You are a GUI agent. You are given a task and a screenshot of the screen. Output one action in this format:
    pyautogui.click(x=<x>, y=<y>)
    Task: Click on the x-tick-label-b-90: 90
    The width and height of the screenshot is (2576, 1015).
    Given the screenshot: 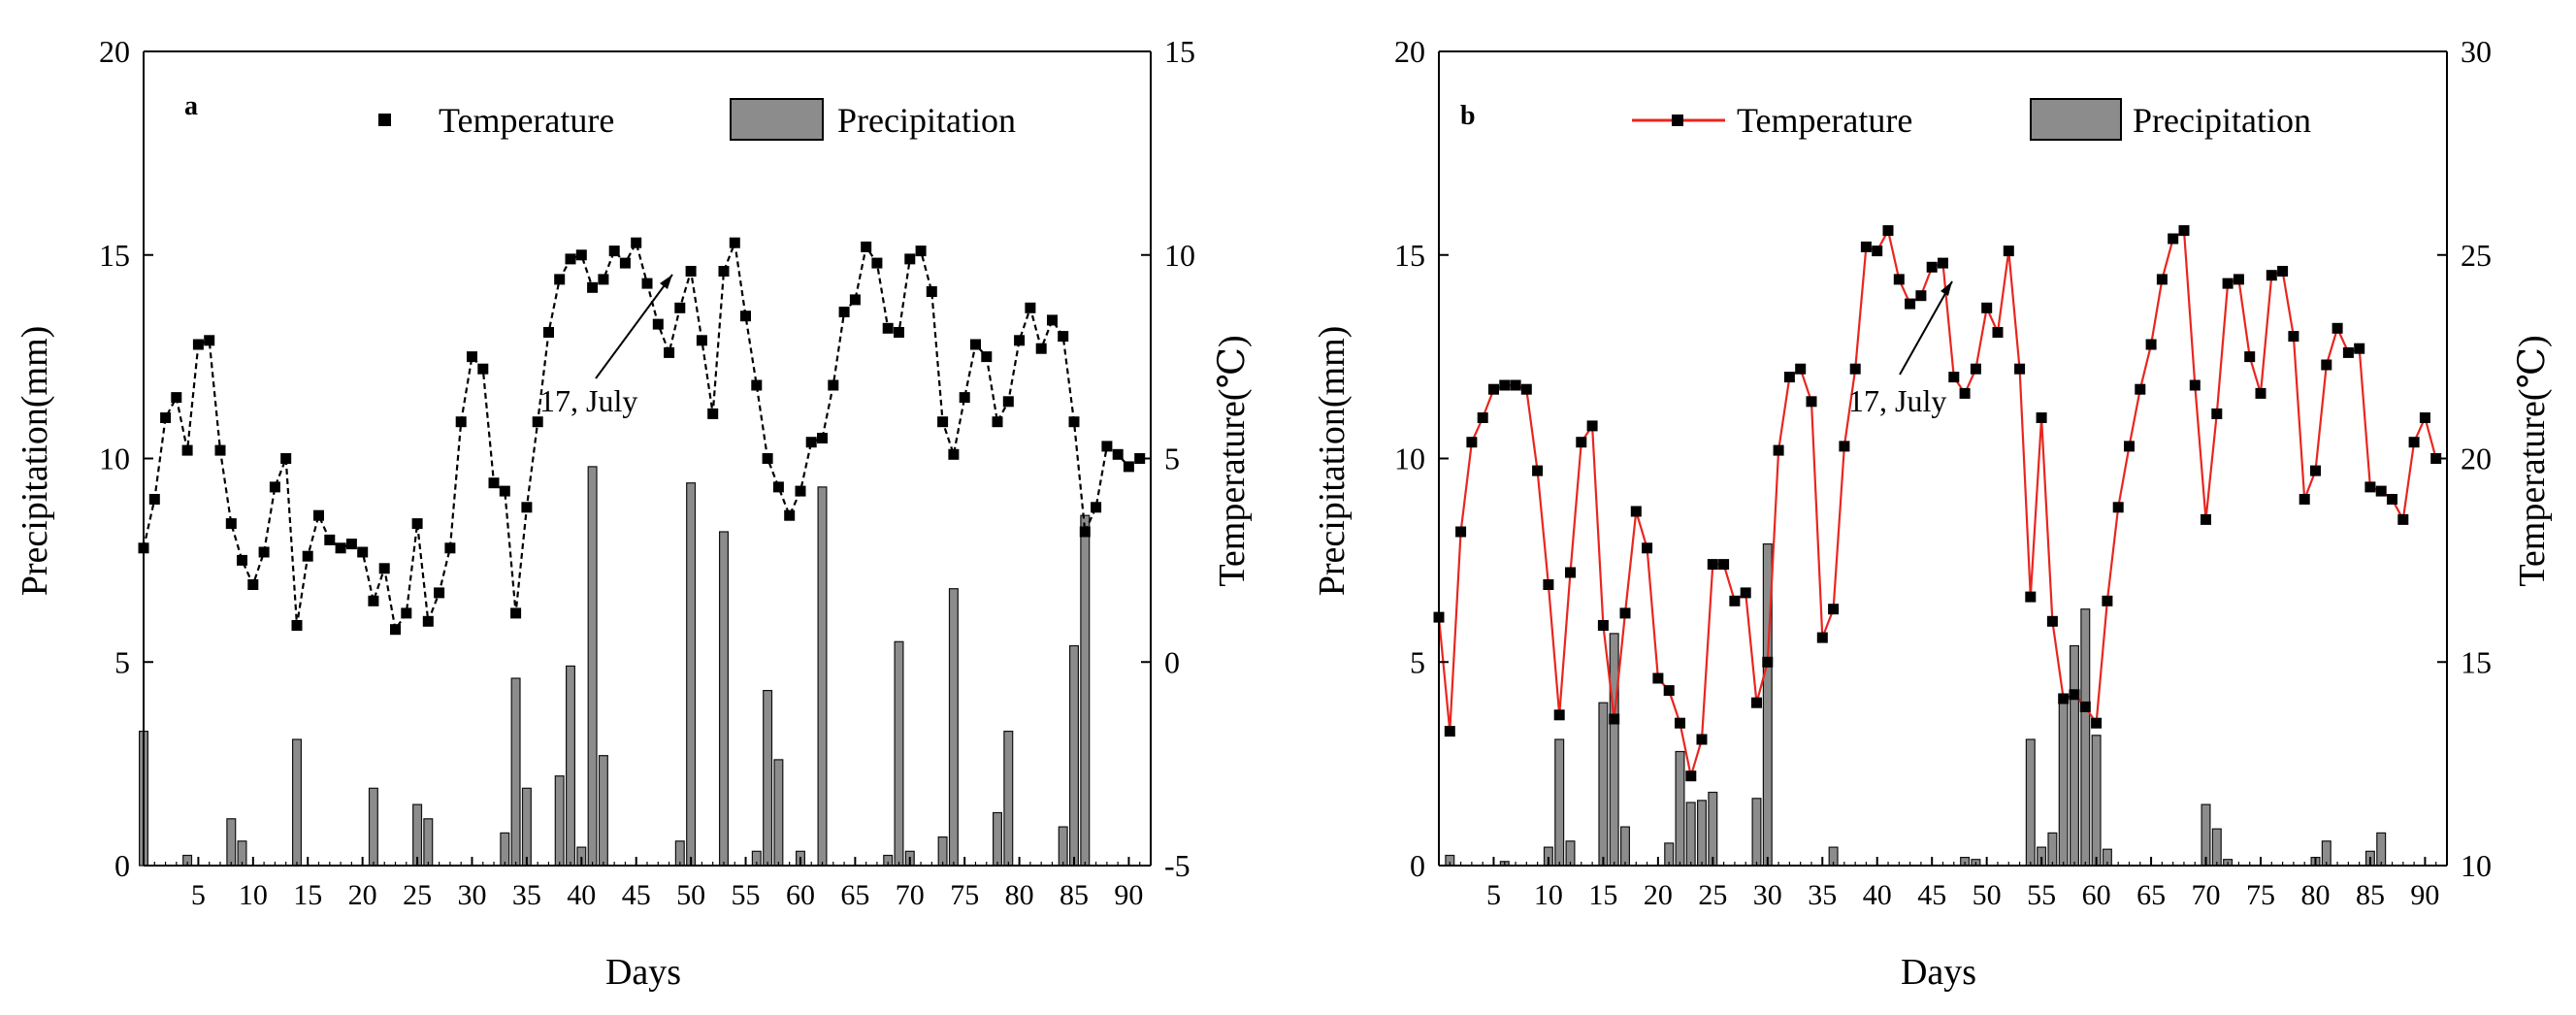 What is the action you would take?
    pyautogui.click(x=2424, y=895)
    